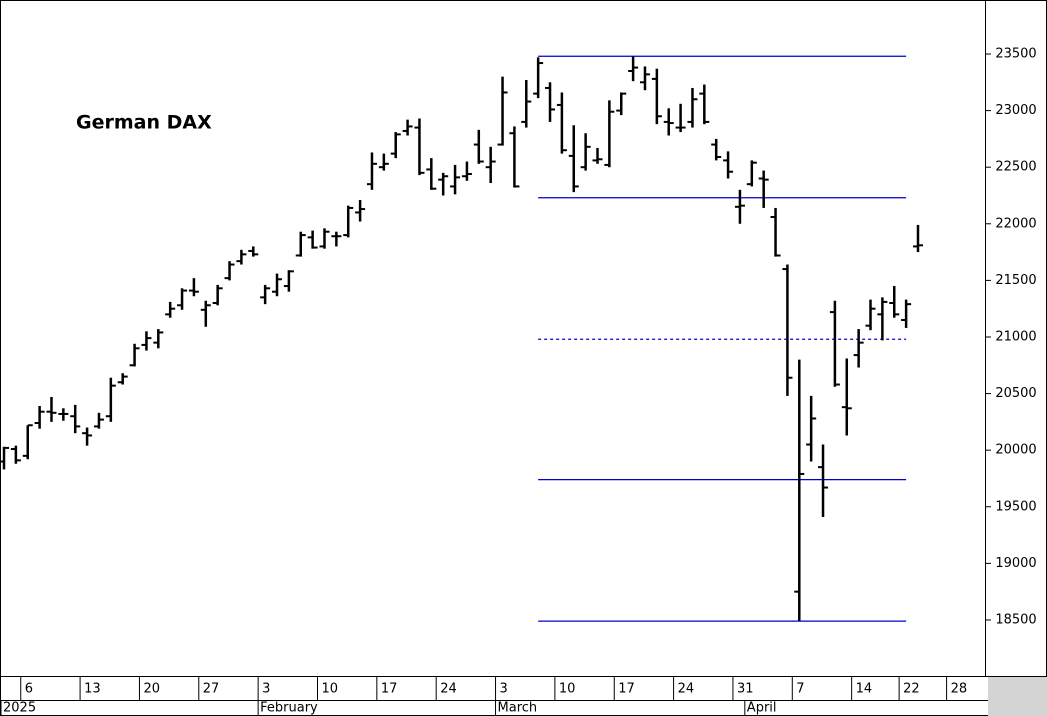  What do you see at coordinates (211, 689) in the screenshot?
I see `x-tick-label: 27` at bounding box center [211, 689].